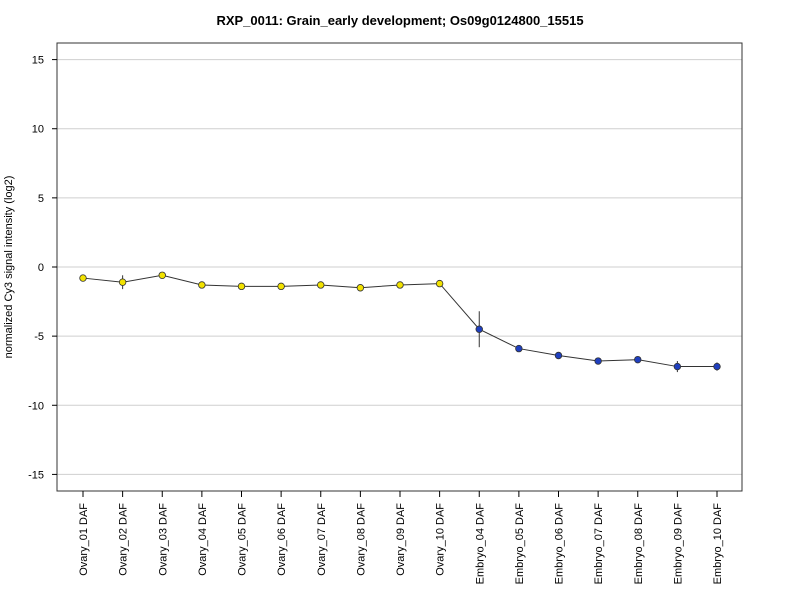 The width and height of the screenshot is (800, 600). I want to click on x-tick-label: Embryo_07 DAF, so click(599, 544).